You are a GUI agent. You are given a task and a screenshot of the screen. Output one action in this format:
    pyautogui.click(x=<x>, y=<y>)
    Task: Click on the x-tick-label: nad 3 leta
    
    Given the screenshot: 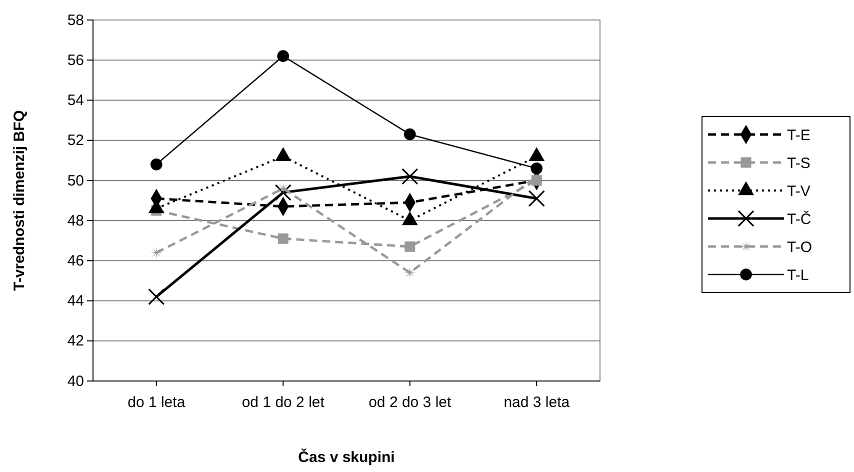 What is the action you would take?
    pyautogui.click(x=537, y=402)
    